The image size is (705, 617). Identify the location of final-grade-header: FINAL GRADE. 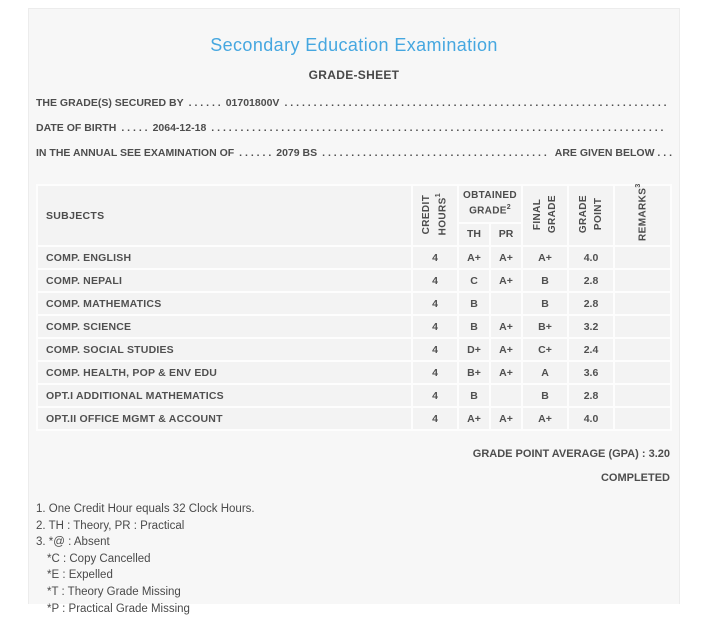
(545, 215).